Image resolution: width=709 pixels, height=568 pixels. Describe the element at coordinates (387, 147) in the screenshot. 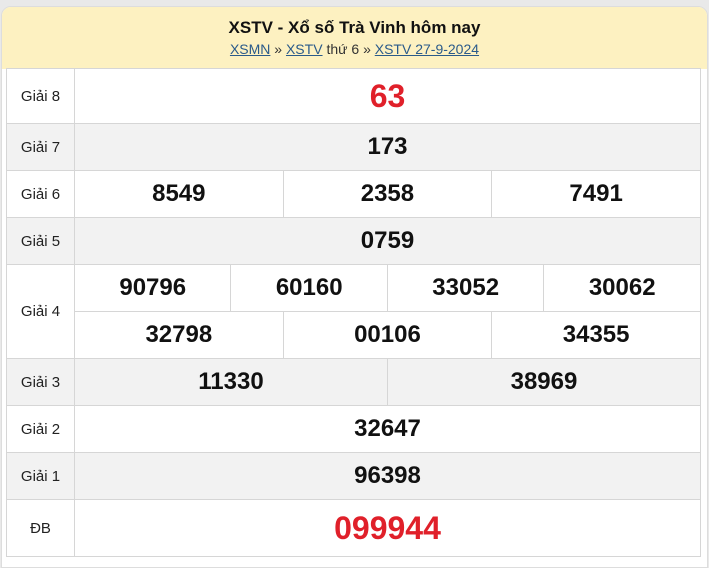

I see `prize-number: 173` at that location.